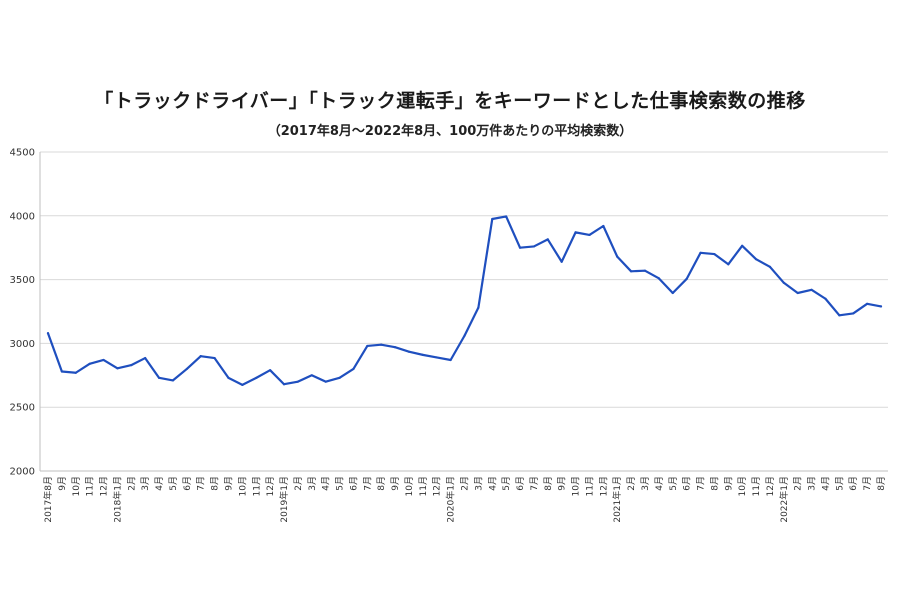 The image size is (900, 600). I want to click on y-tick-label: 3000, so click(22, 344).